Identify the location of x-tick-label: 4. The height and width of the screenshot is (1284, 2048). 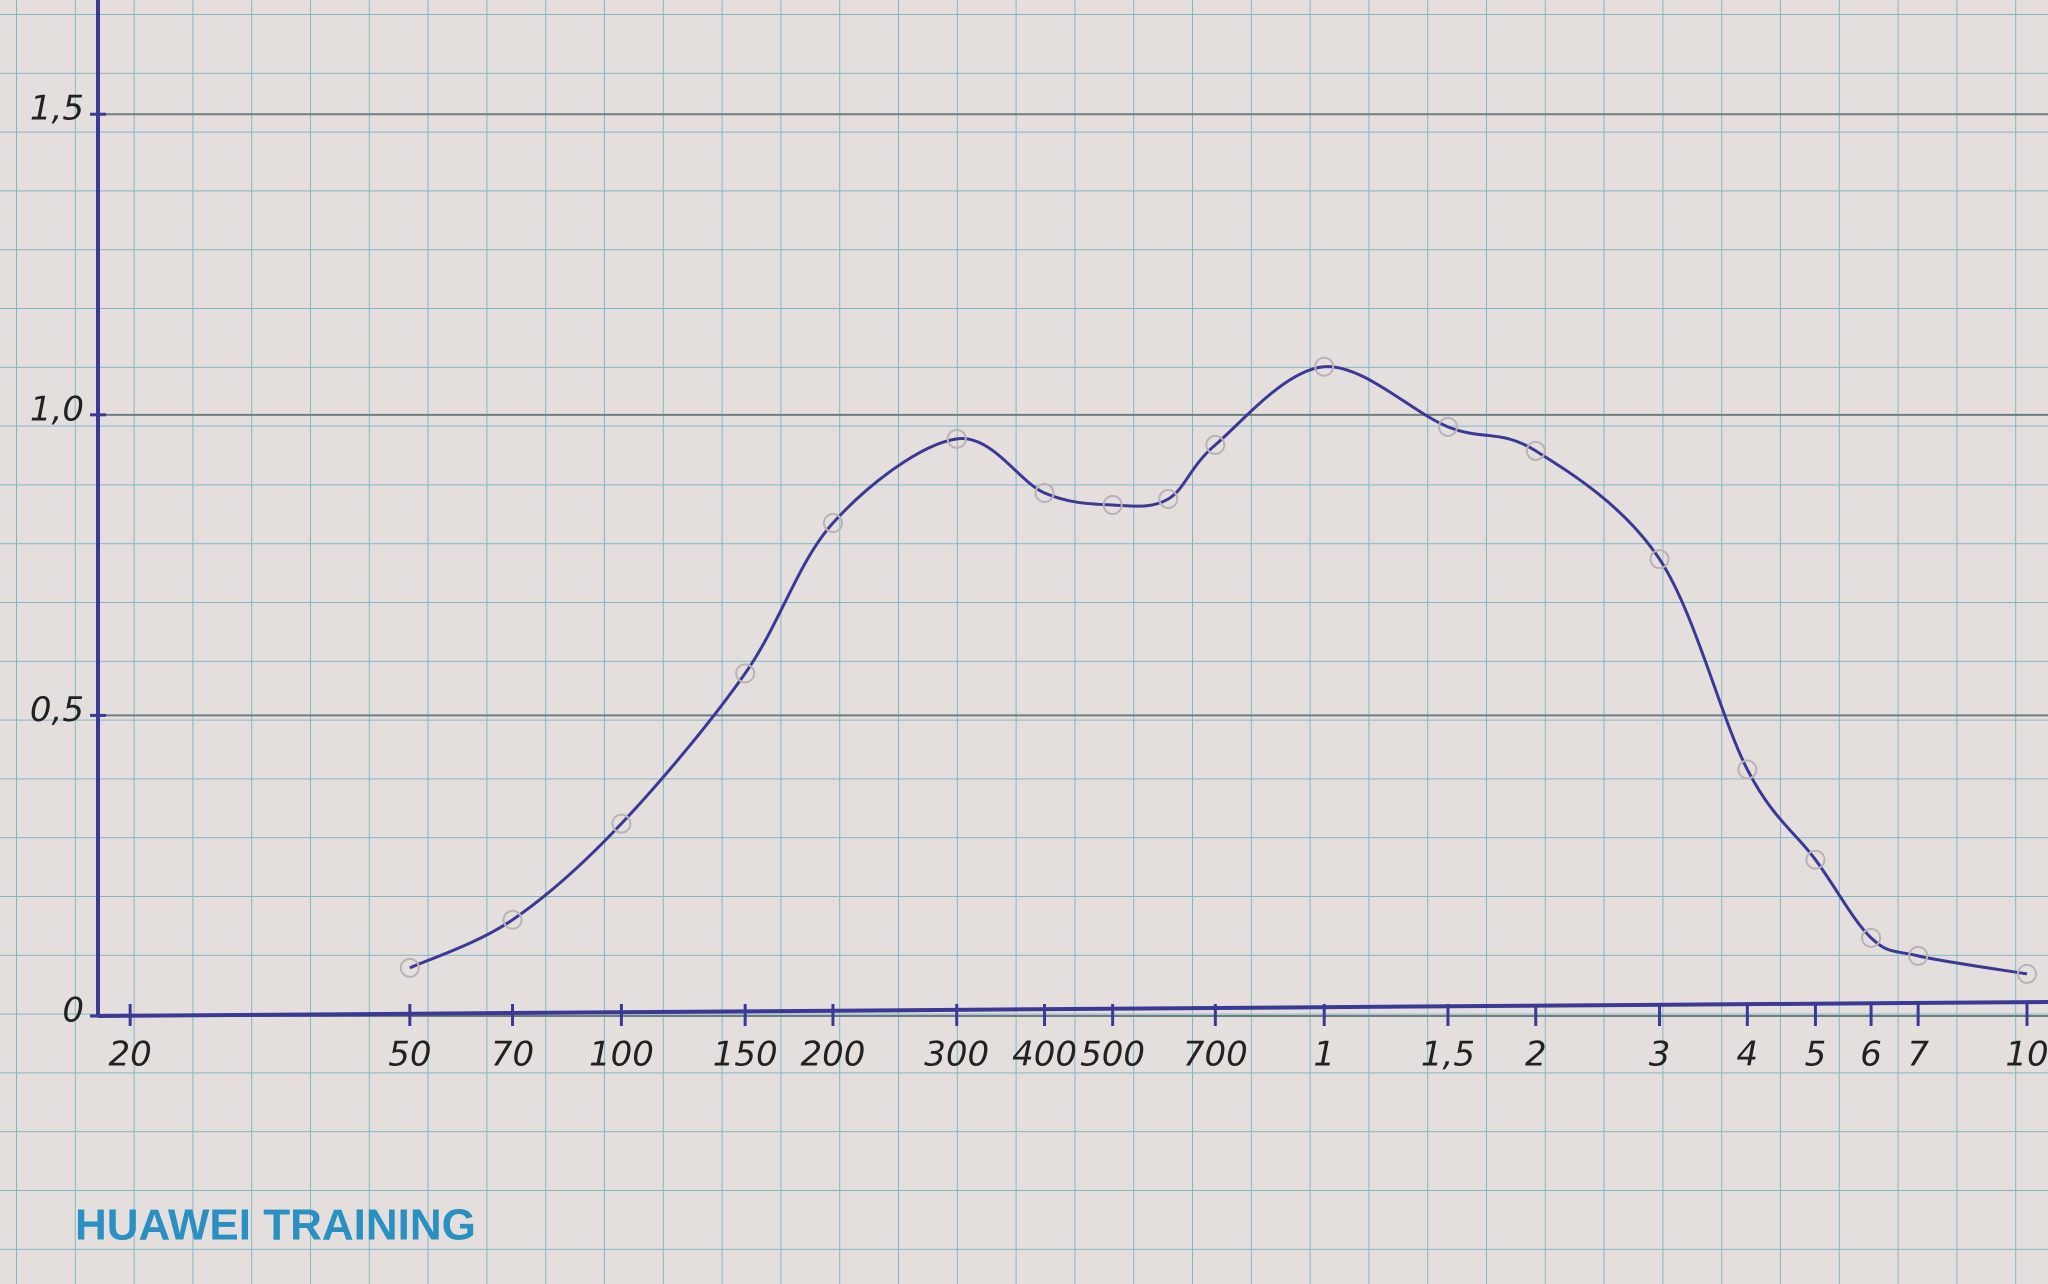
(1748, 1055).